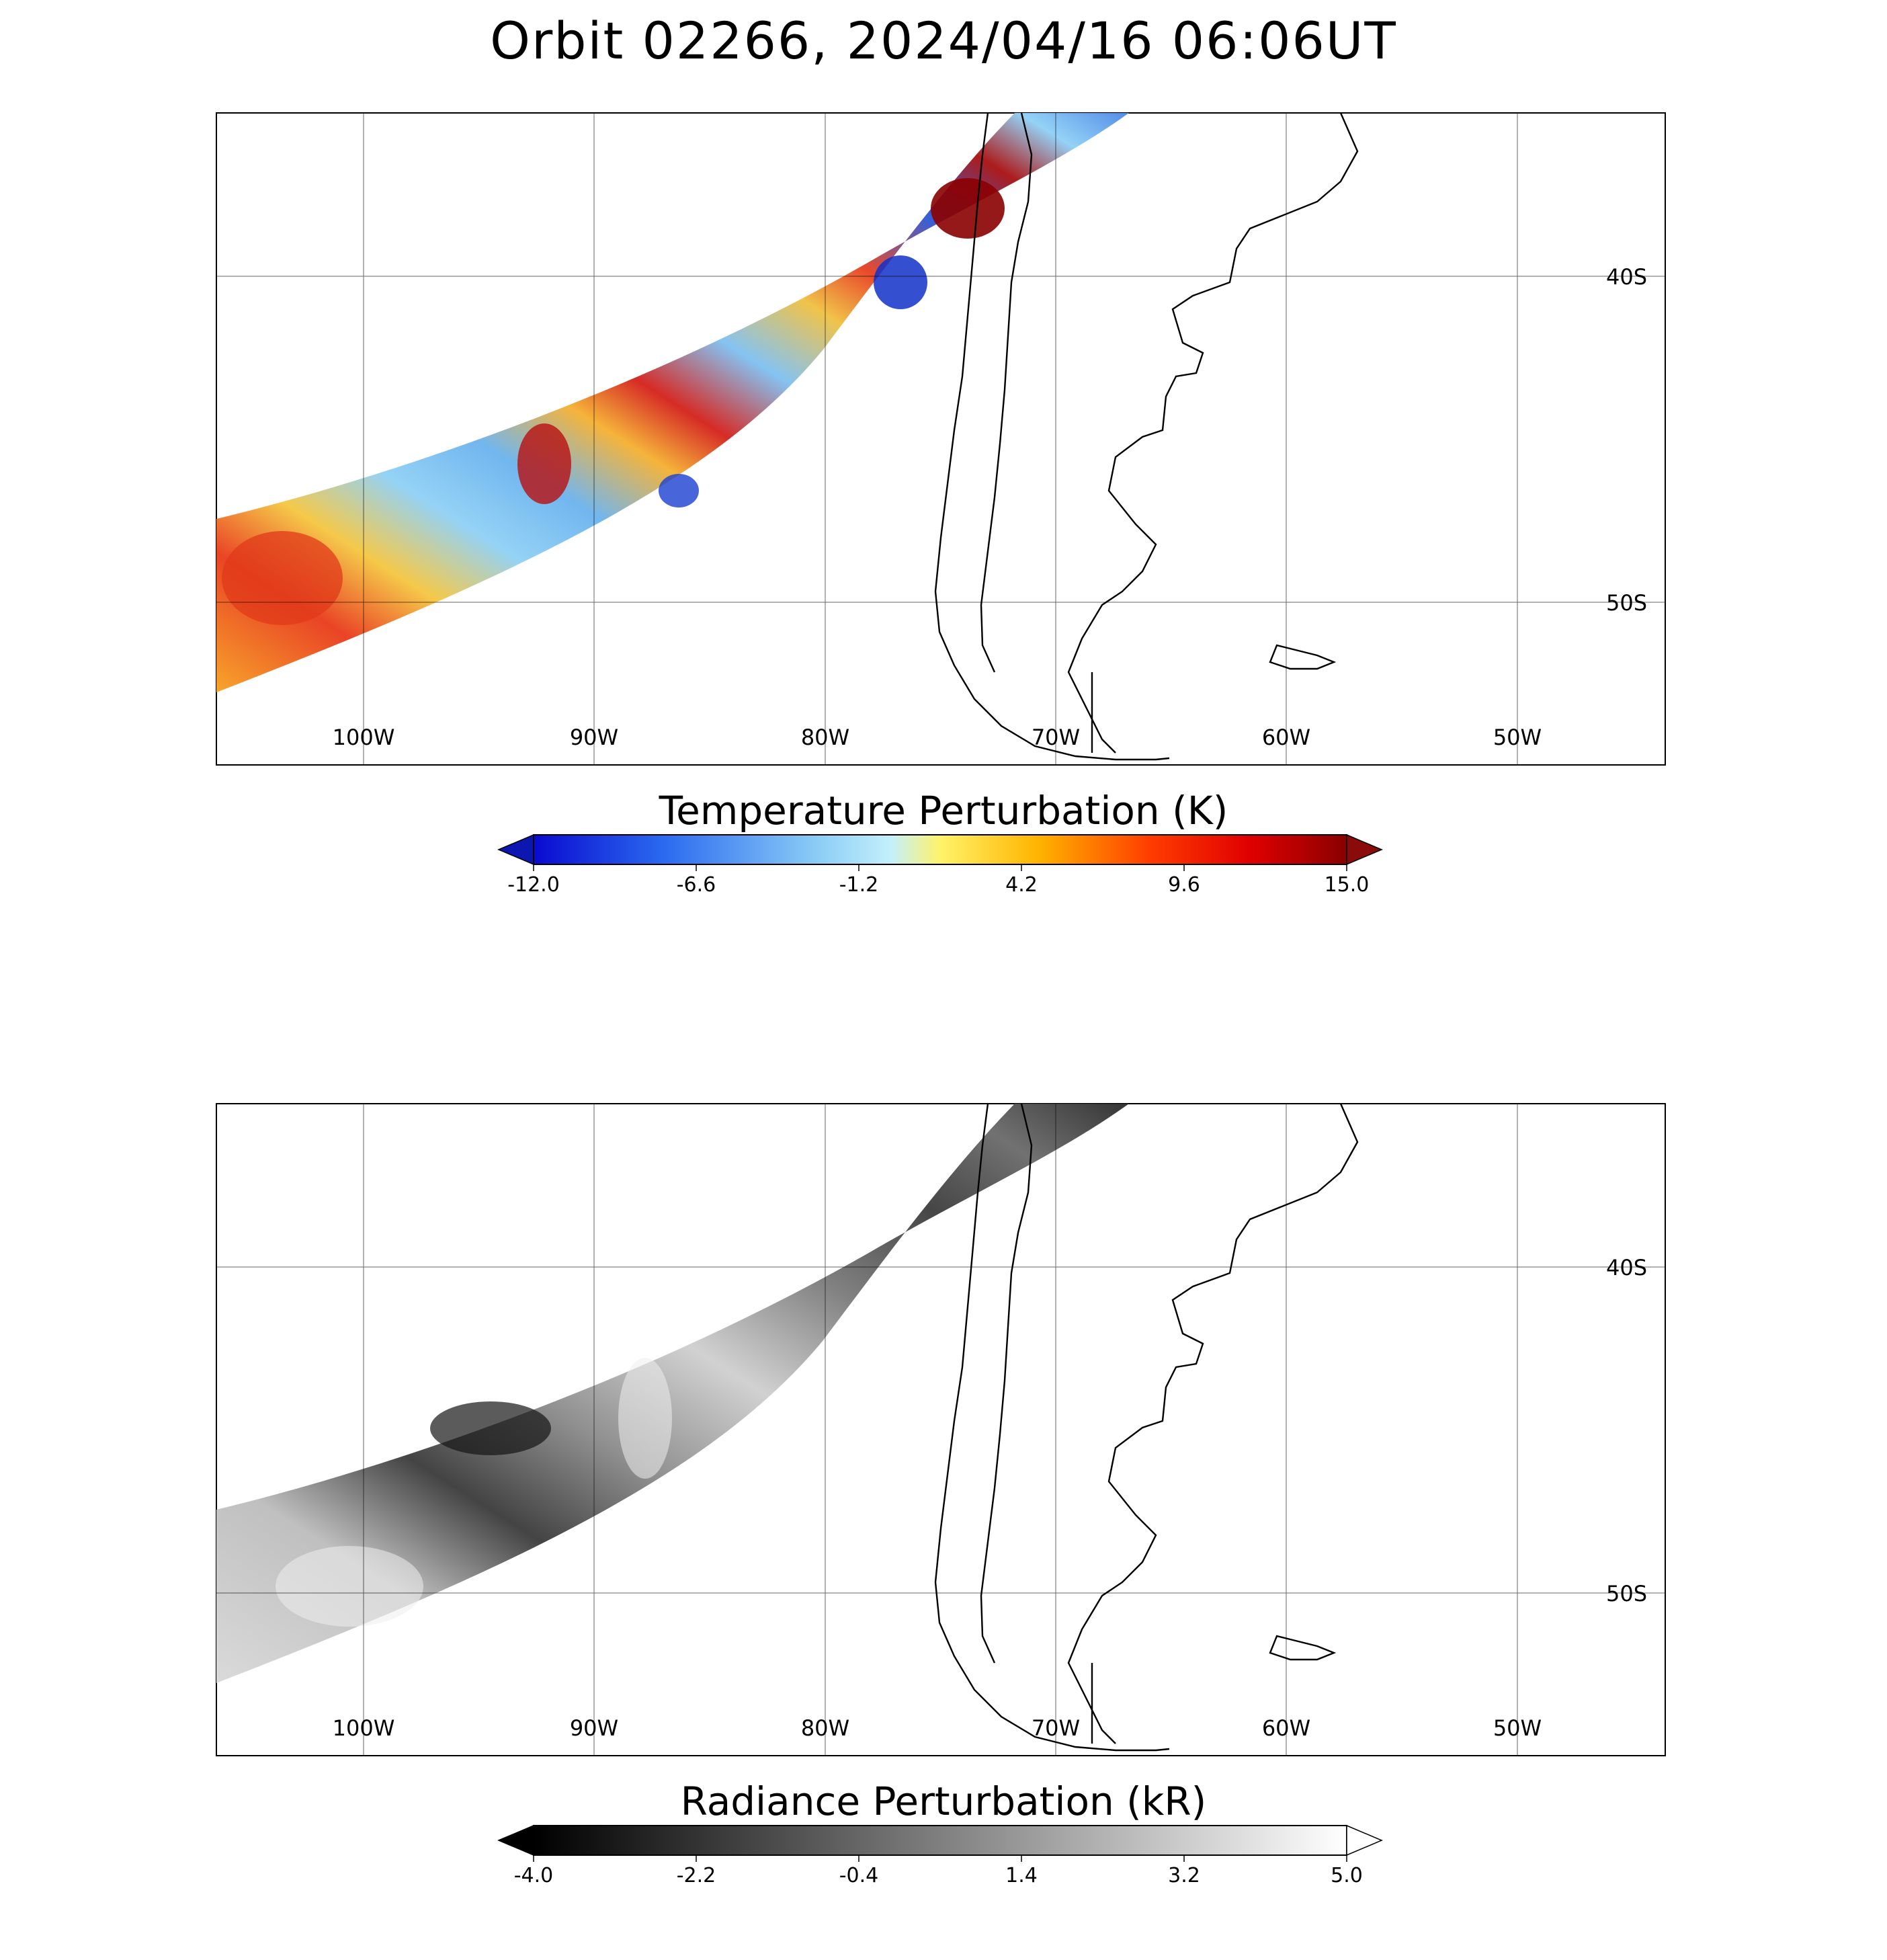 Image resolution: width=1887 pixels, height=1960 pixels. I want to click on colorbar-tick-label: 1.4, so click(1022, 1875).